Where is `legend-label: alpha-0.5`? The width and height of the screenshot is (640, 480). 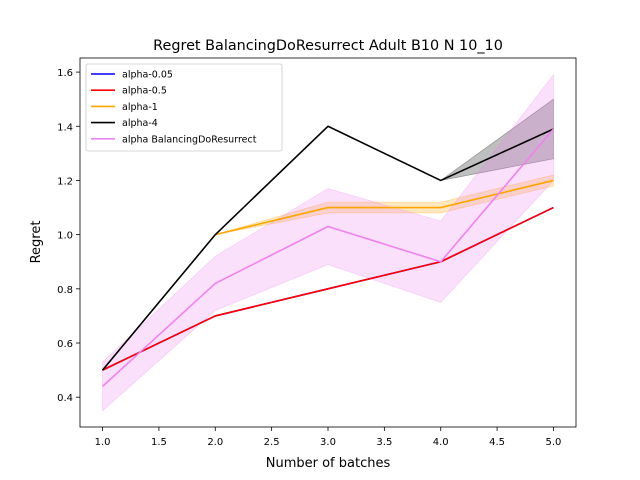 legend-label: alpha-0.5 is located at coordinates (144, 91).